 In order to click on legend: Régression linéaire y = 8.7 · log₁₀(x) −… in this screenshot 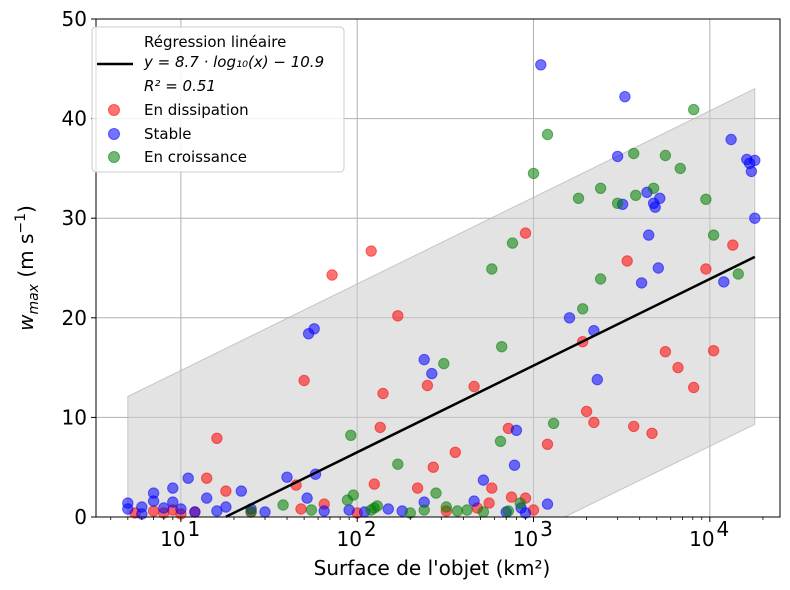, I will do `click(218, 99)`.